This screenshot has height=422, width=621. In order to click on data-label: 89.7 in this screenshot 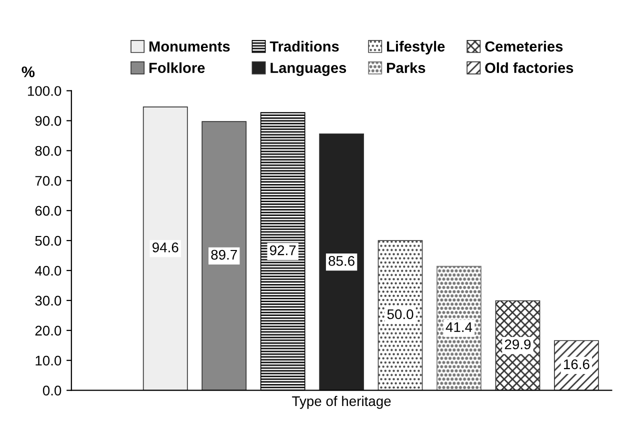, I will do `click(224, 255)`.